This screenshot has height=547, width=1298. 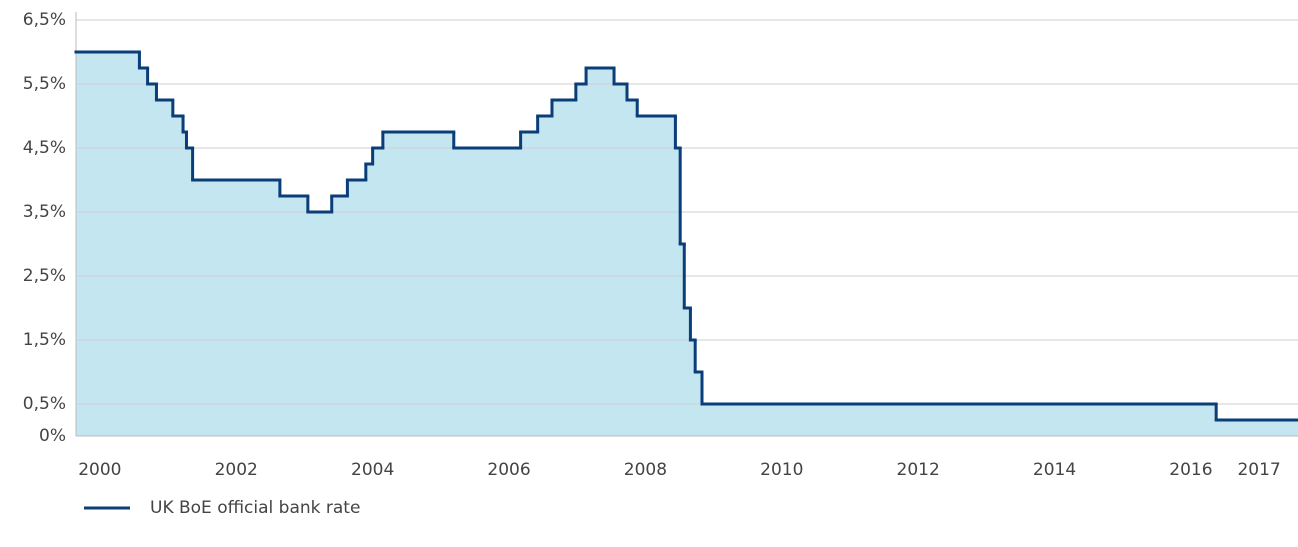 What do you see at coordinates (1258, 470) in the screenshot?
I see `x-tick-label: 2017` at bounding box center [1258, 470].